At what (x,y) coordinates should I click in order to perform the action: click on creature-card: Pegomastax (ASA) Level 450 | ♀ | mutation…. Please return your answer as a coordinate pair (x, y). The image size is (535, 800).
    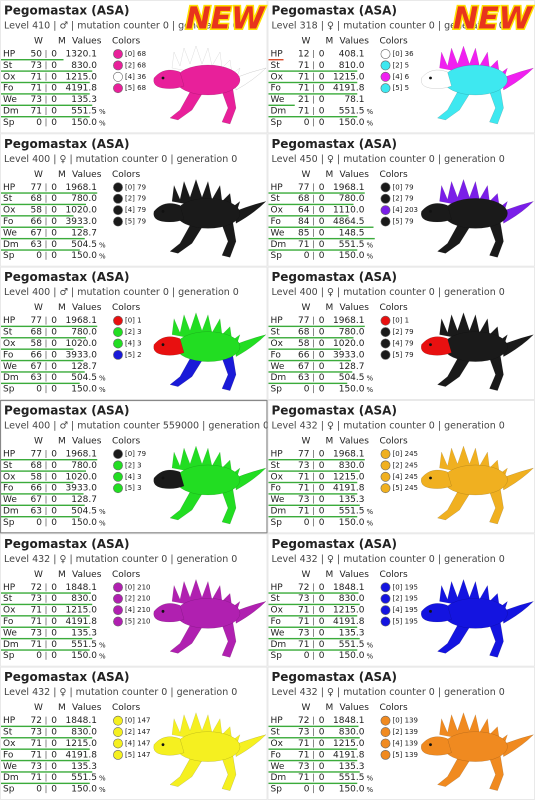
    Looking at the image, I should click on (401, 200).